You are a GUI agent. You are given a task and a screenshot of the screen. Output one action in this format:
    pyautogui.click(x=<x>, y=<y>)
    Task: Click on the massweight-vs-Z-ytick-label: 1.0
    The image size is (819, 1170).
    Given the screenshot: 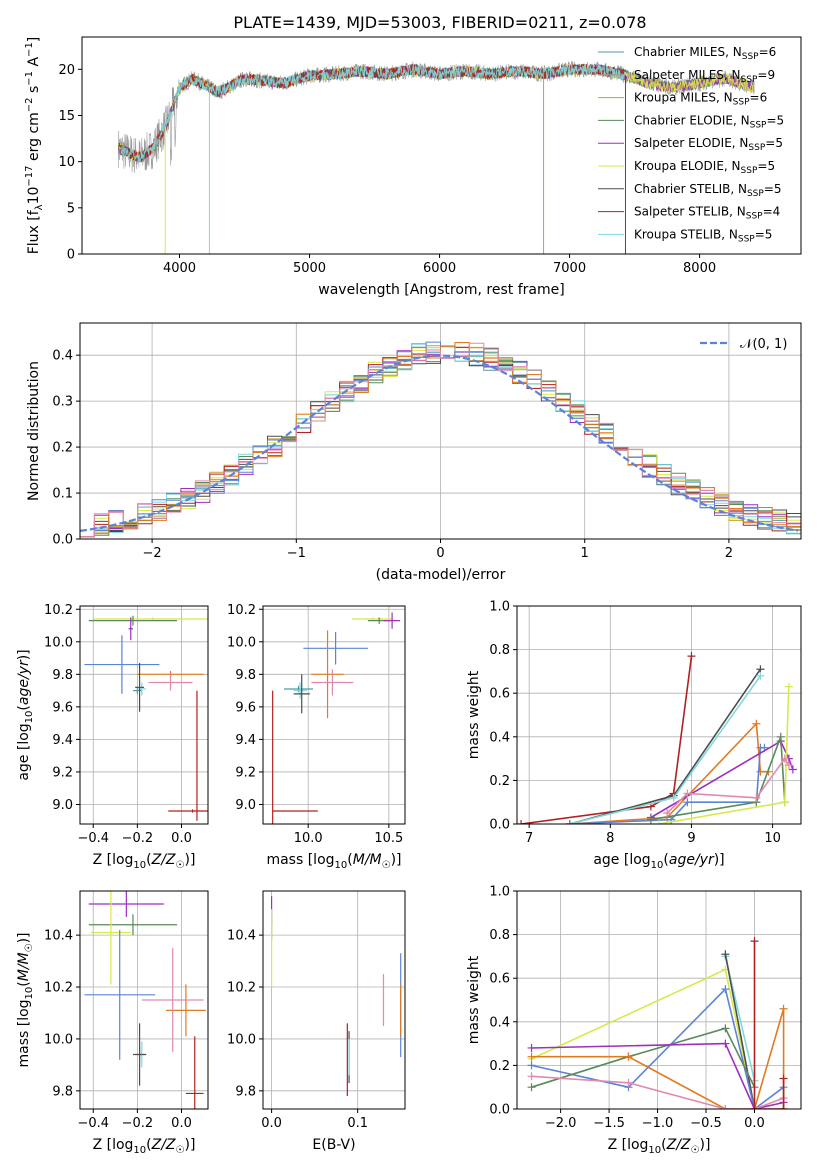 What is the action you would take?
    pyautogui.click(x=499, y=892)
    